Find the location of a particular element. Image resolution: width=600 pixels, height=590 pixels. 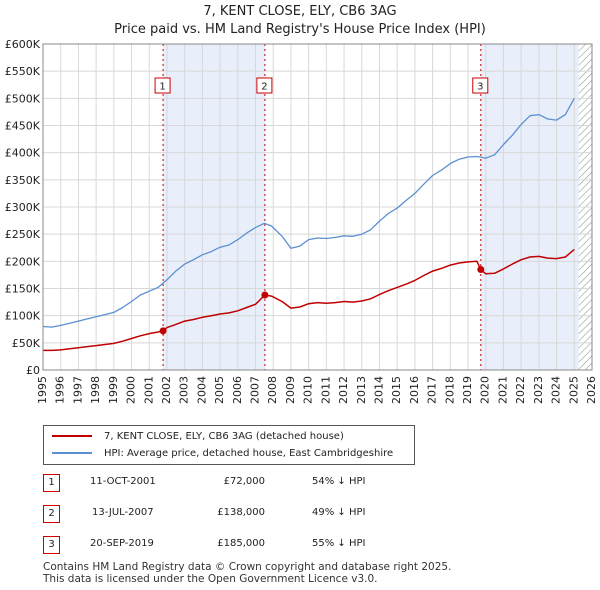

x-tick-label: 2000 is located at coordinates (131, 390).